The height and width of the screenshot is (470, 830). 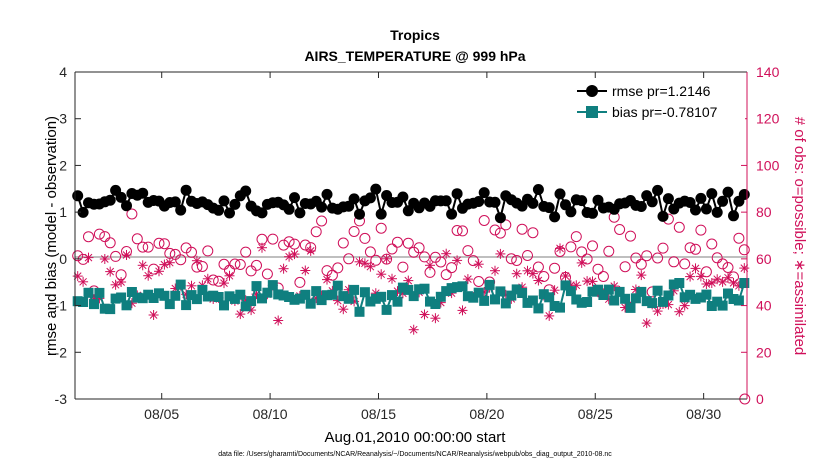 What do you see at coordinates (63, 259) in the screenshot?
I see `y-tick-label-left: 0` at bounding box center [63, 259].